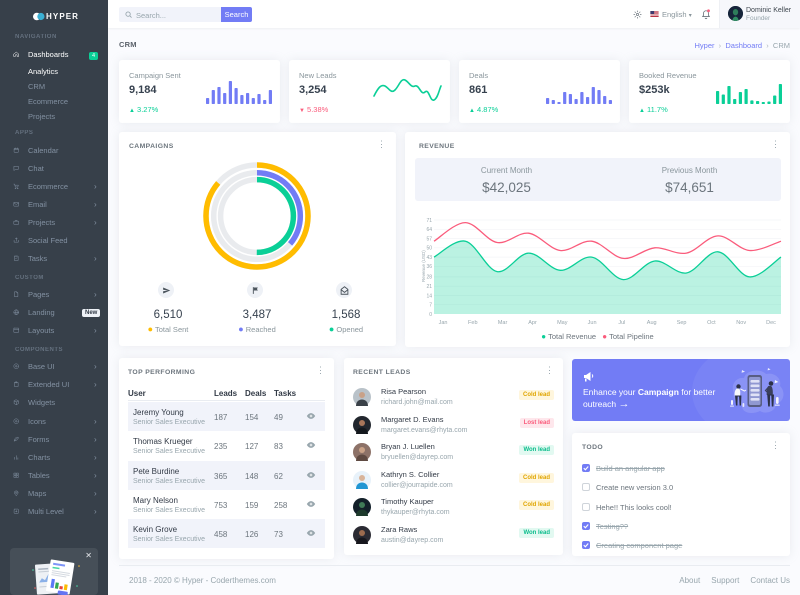  What do you see at coordinates (429, 230) in the screenshot?
I see `svg-text: 64` at bounding box center [429, 230].